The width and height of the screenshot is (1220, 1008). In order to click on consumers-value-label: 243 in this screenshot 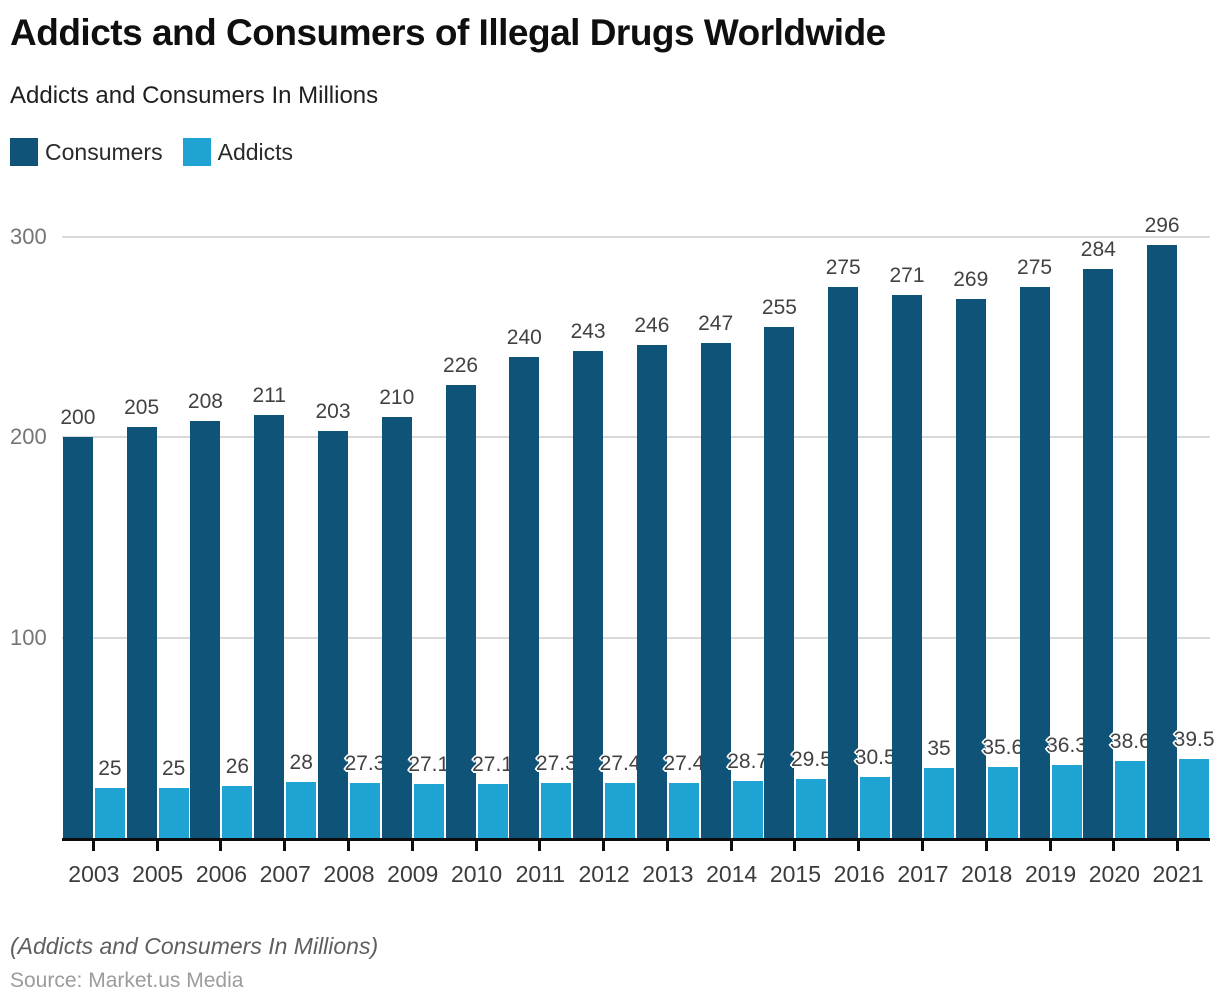, I will do `click(588, 332)`.